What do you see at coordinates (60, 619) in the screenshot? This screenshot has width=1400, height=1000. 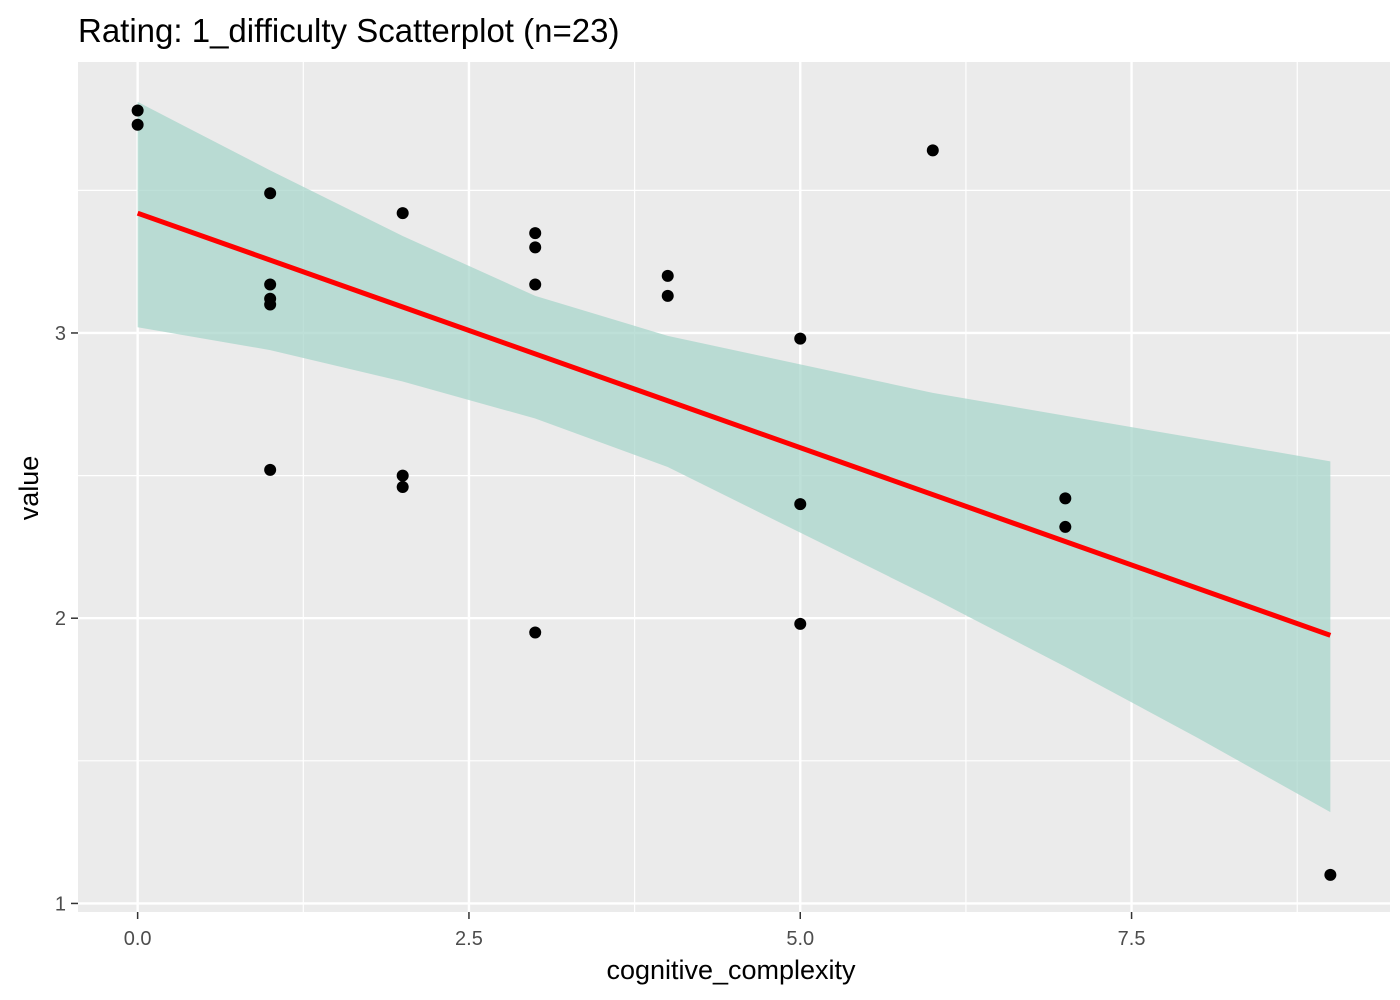 I see `y-tick-label: 2` at bounding box center [60, 619].